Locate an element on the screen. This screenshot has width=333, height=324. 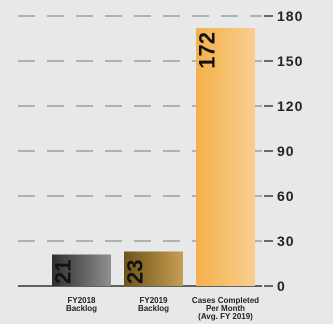
category-label-2-line-0: Cases Completed is located at coordinates (225, 300).